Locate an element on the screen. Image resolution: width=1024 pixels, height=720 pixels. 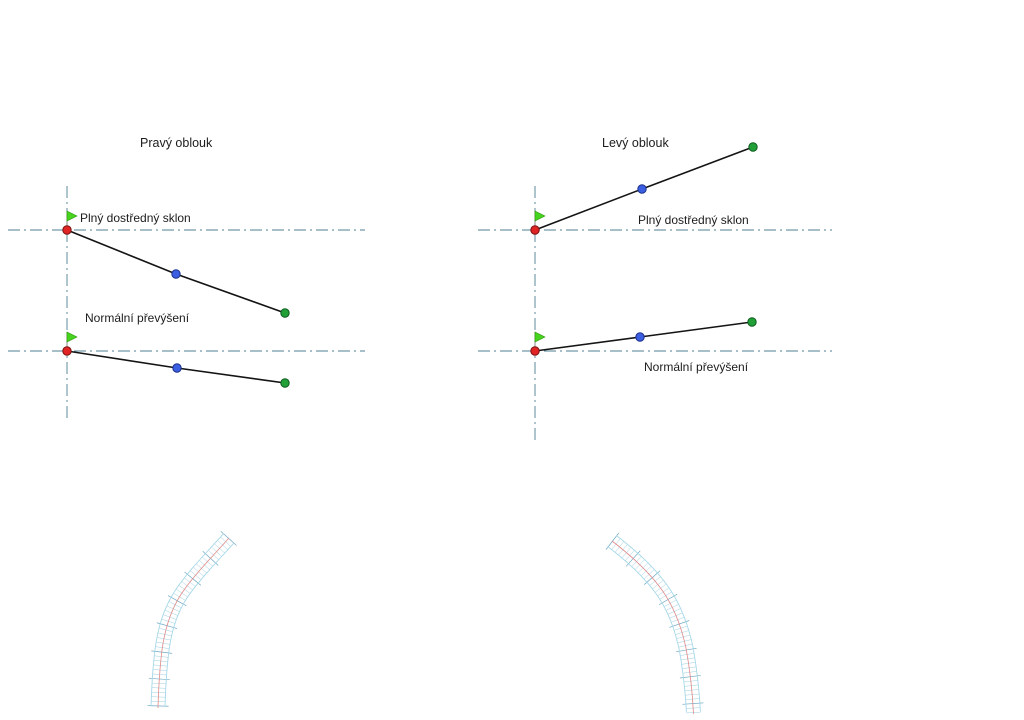
plan-view-left-curve is located at coordinates (654, 623).